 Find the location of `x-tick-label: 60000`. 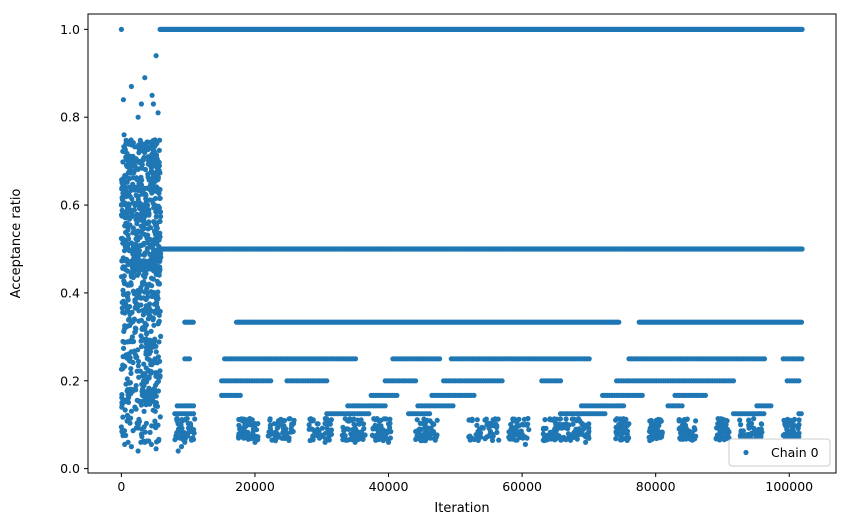

x-tick-label: 60000 is located at coordinates (522, 486).